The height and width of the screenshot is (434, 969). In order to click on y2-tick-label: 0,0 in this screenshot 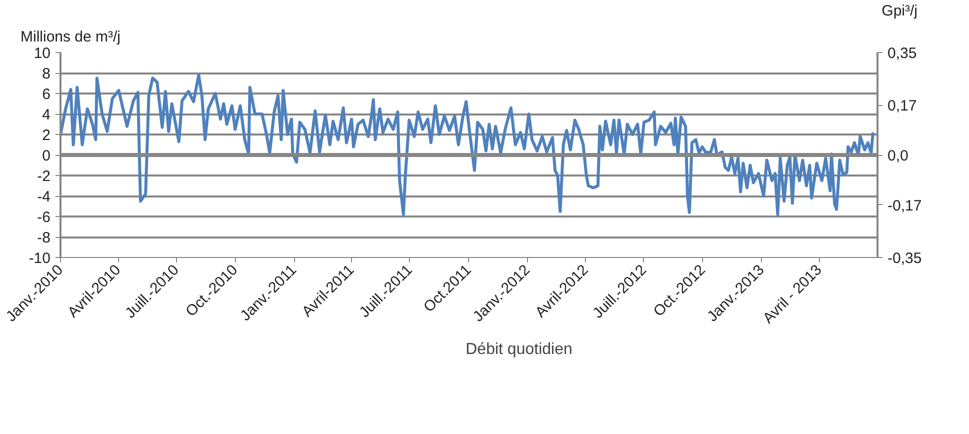, I will do `click(898, 156)`.